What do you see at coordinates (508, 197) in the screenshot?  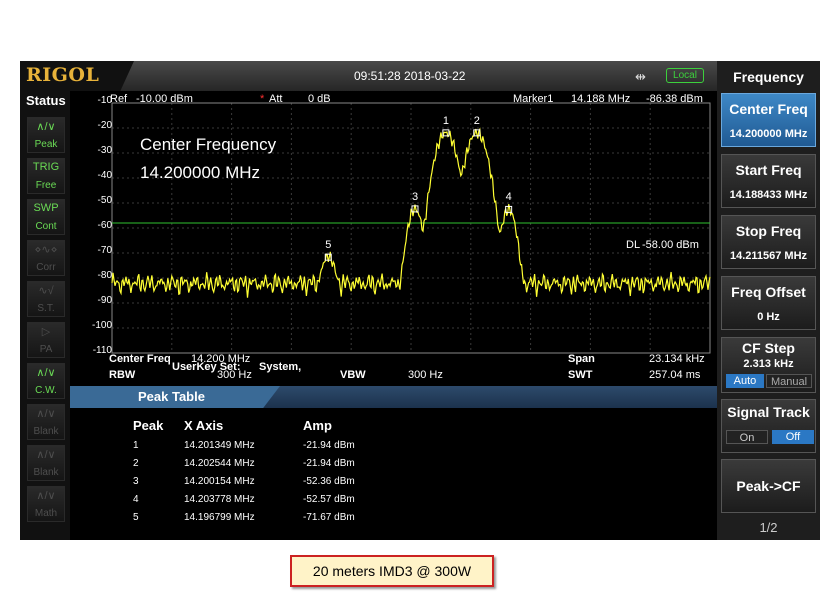 I see `peak-marker-label: 4` at bounding box center [508, 197].